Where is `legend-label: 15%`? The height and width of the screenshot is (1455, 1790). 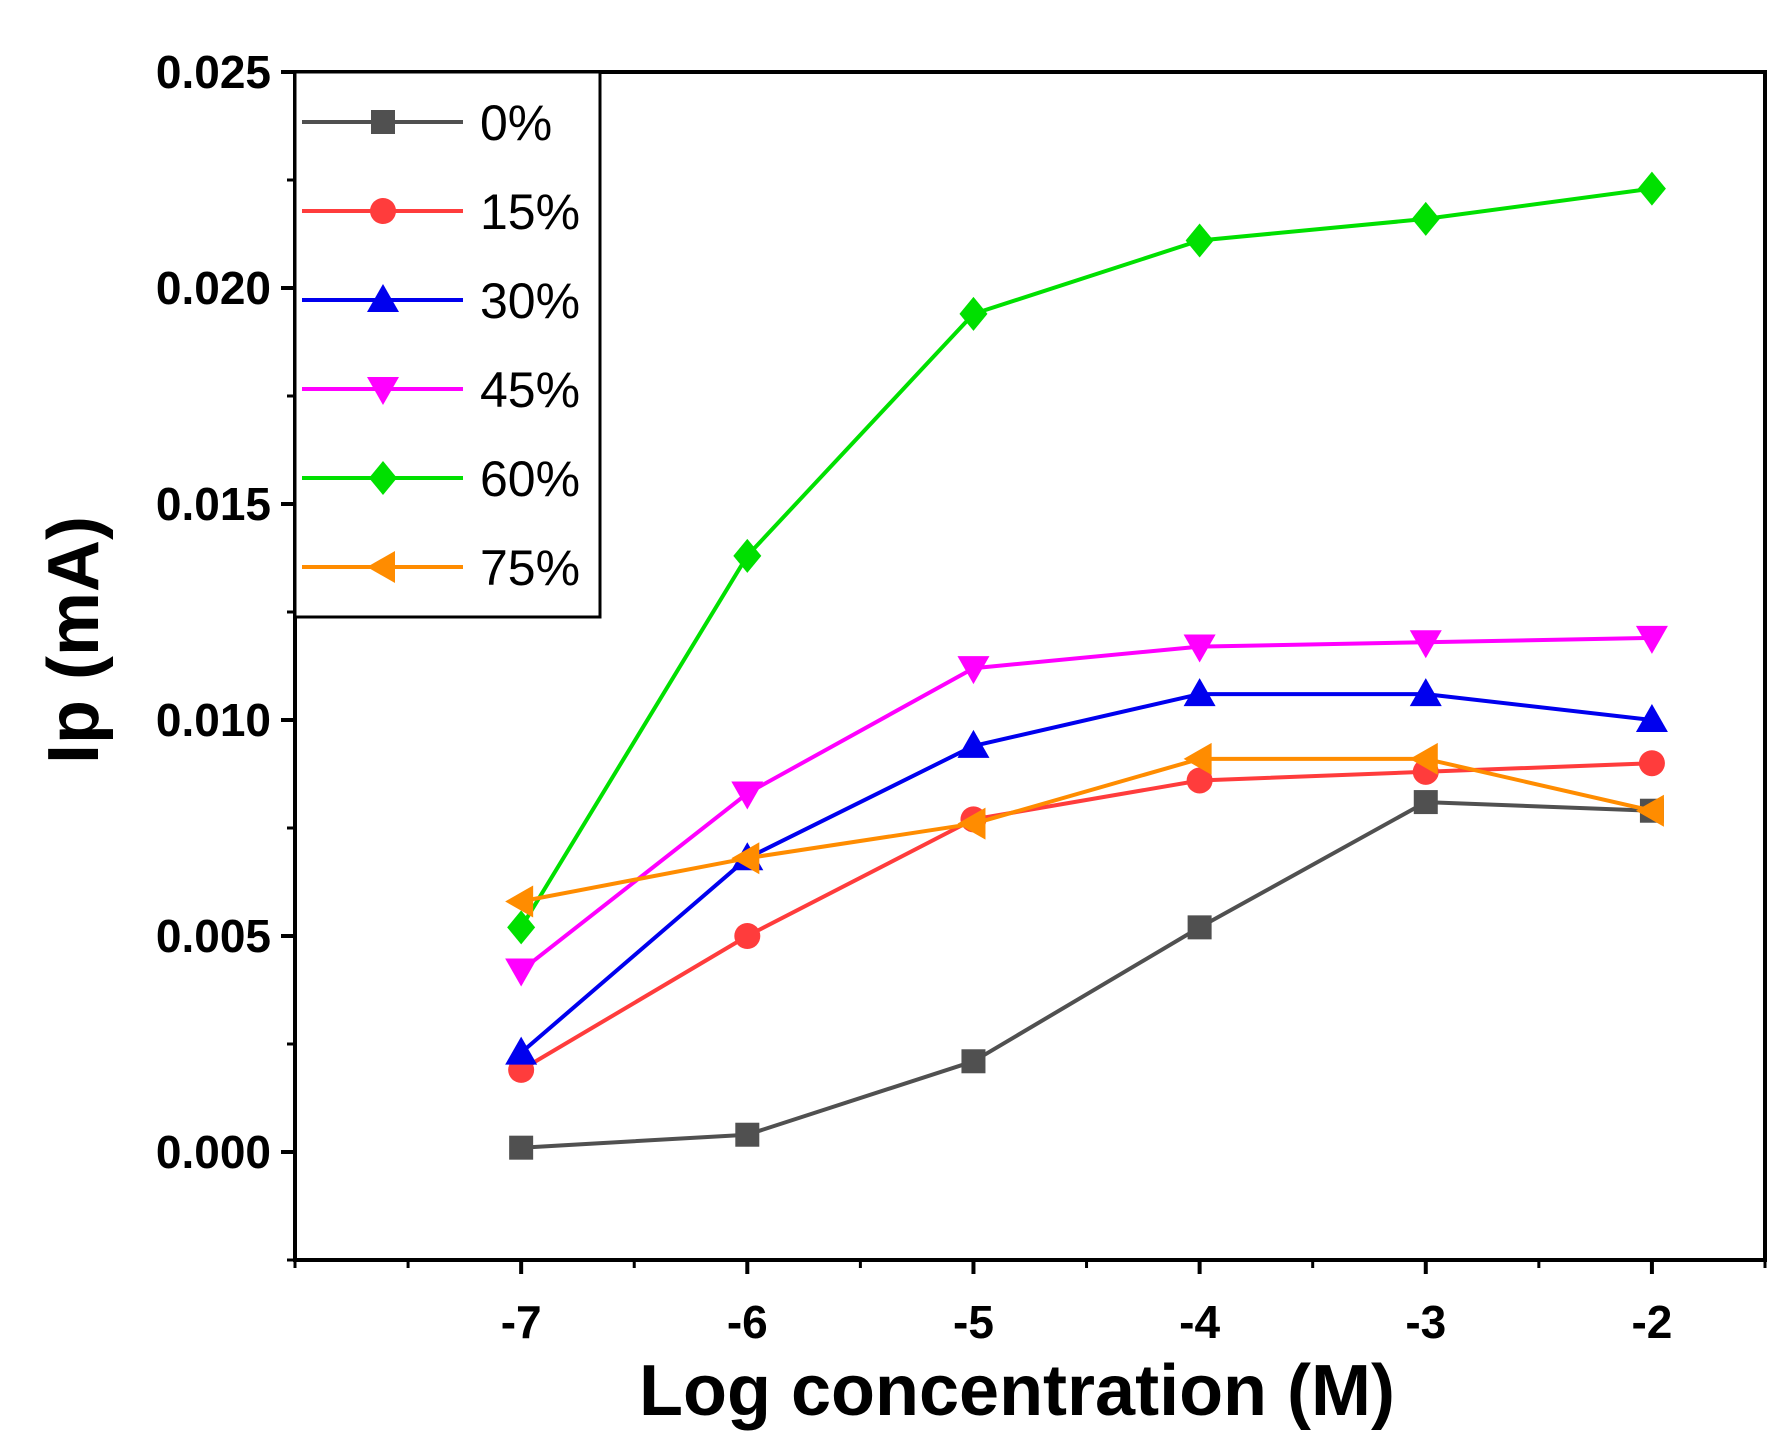
legend-label: 15% is located at coordinates (530, 212).